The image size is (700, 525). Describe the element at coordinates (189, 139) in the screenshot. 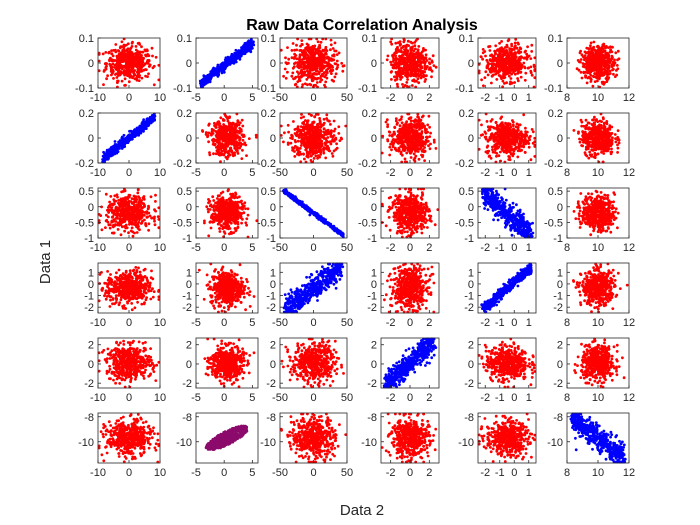

I see `y-tick-label: 0` at that location.